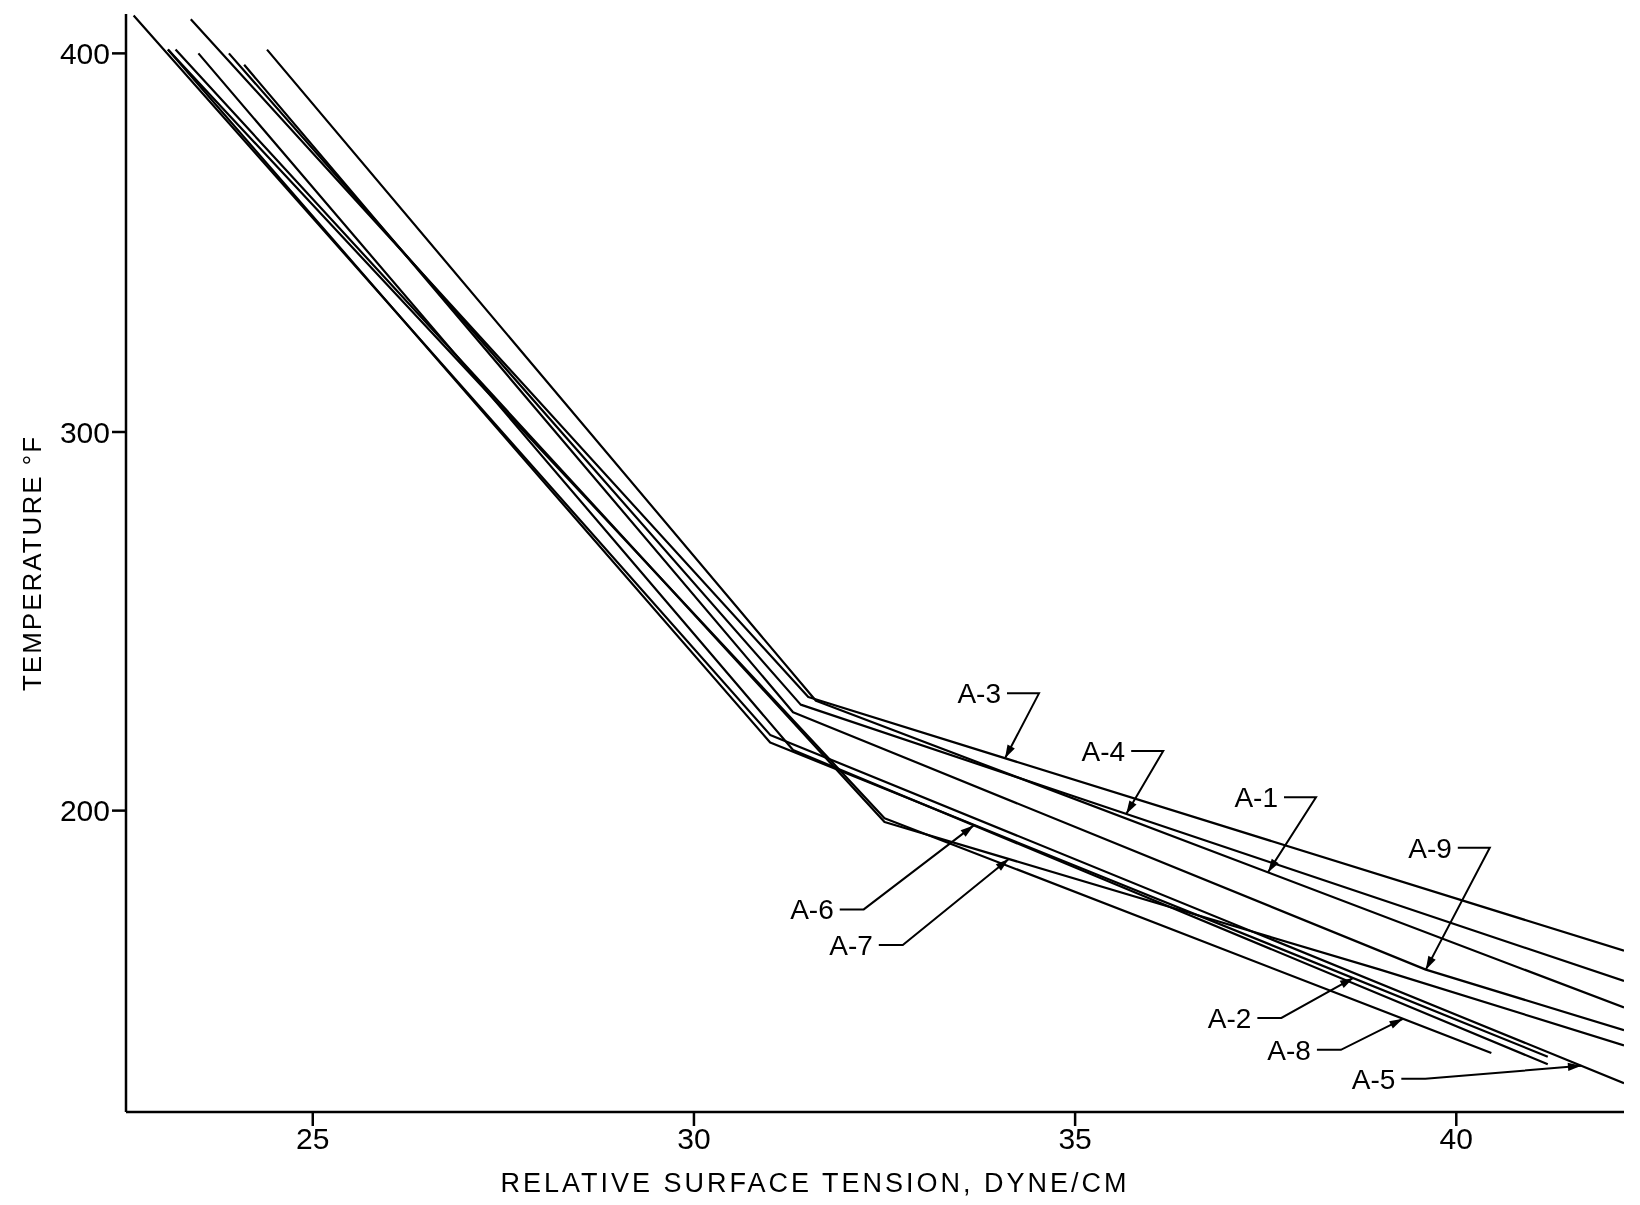  I want to click on annotation: A-9, so click(1430, 848).